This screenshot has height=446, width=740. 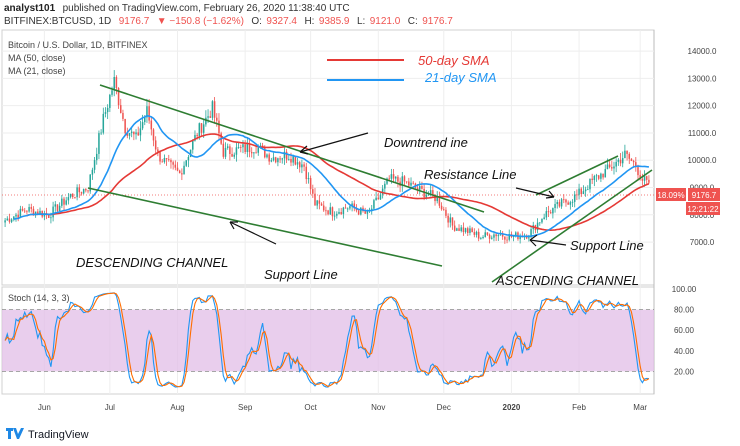 What do you see at coordinates (704, 194) in the screenshot?
I see `price-badge-bg` at bounding box center [704, 194].